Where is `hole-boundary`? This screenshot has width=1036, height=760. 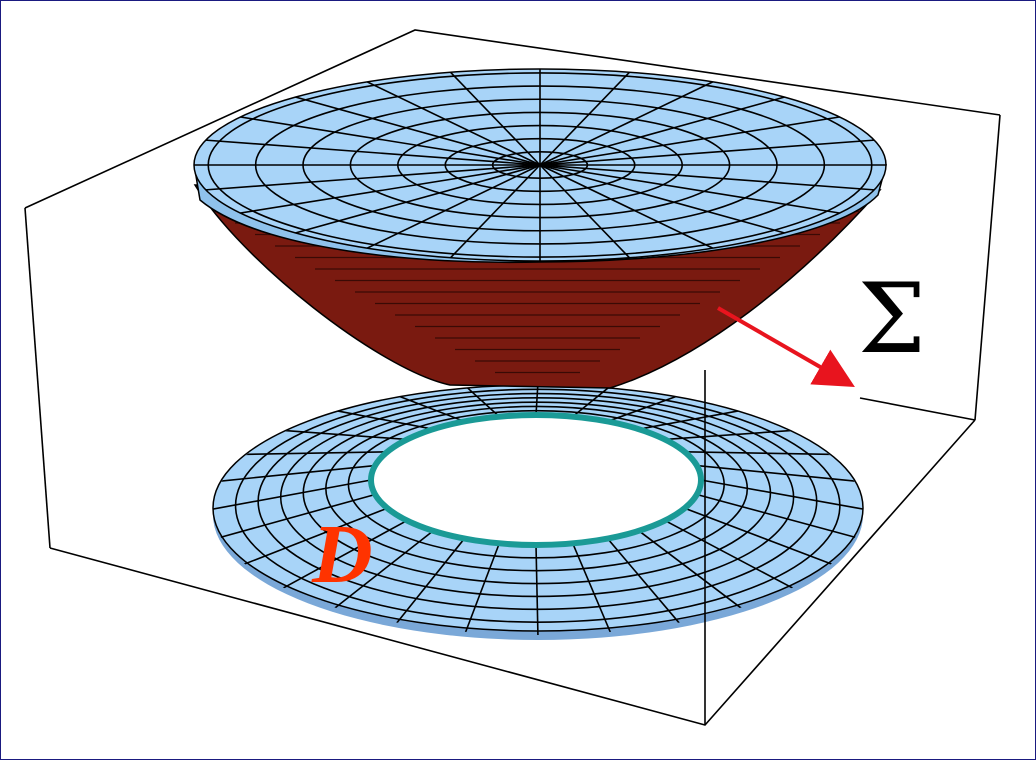
hole-boundary is located at coordinates (536, 480).